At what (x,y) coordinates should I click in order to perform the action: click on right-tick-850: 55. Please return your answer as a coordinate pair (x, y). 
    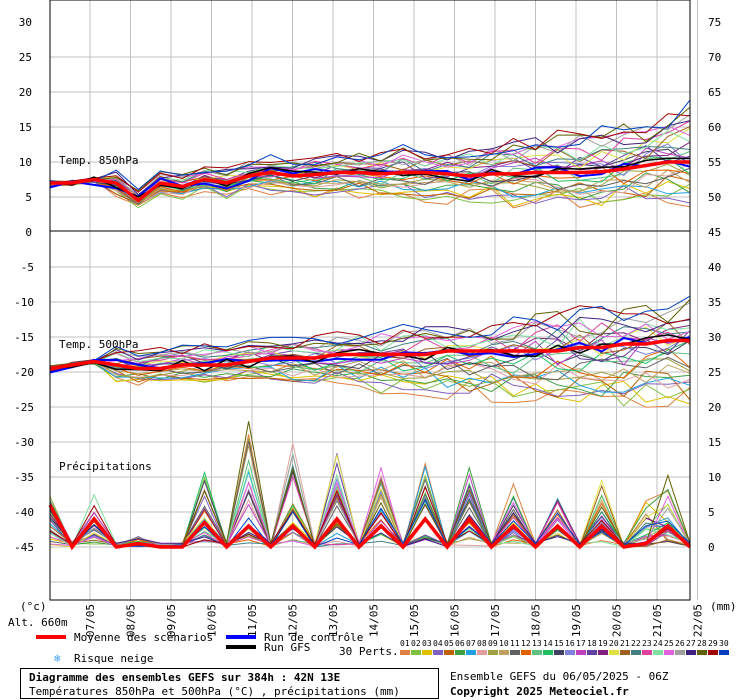
    Looking at the image, I should click on (714, 162).